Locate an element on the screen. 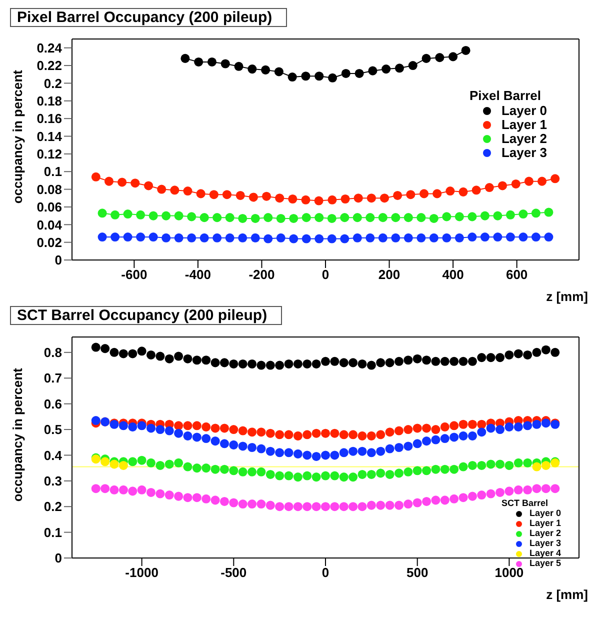  y-tick-label: 0.12 is located at coordinates (49, 154).